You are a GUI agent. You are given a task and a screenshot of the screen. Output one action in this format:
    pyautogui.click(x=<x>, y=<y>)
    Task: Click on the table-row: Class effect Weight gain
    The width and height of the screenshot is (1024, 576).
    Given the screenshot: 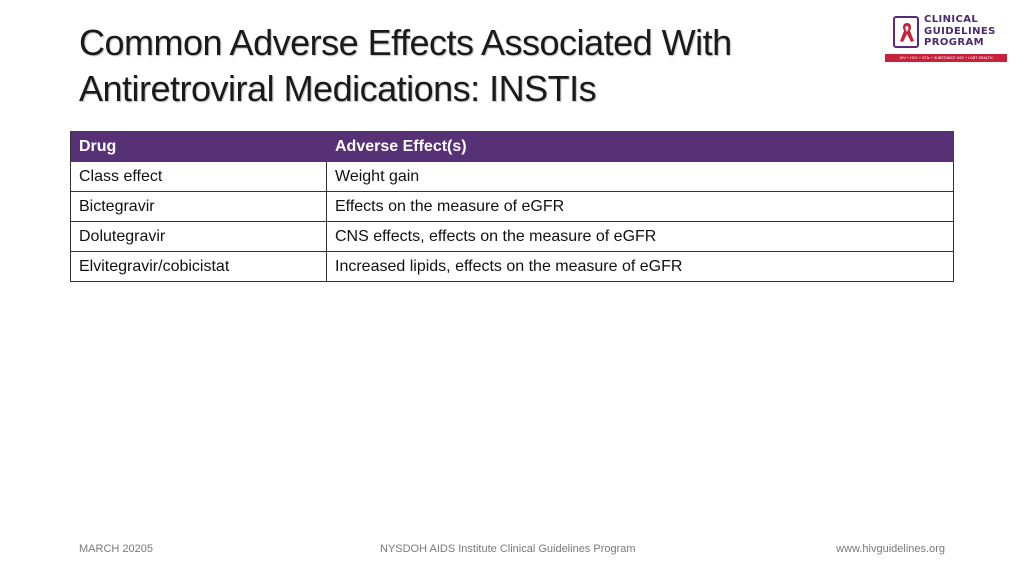 What is the action you would take?
    pyautogui.click(x=512, y=176)
    